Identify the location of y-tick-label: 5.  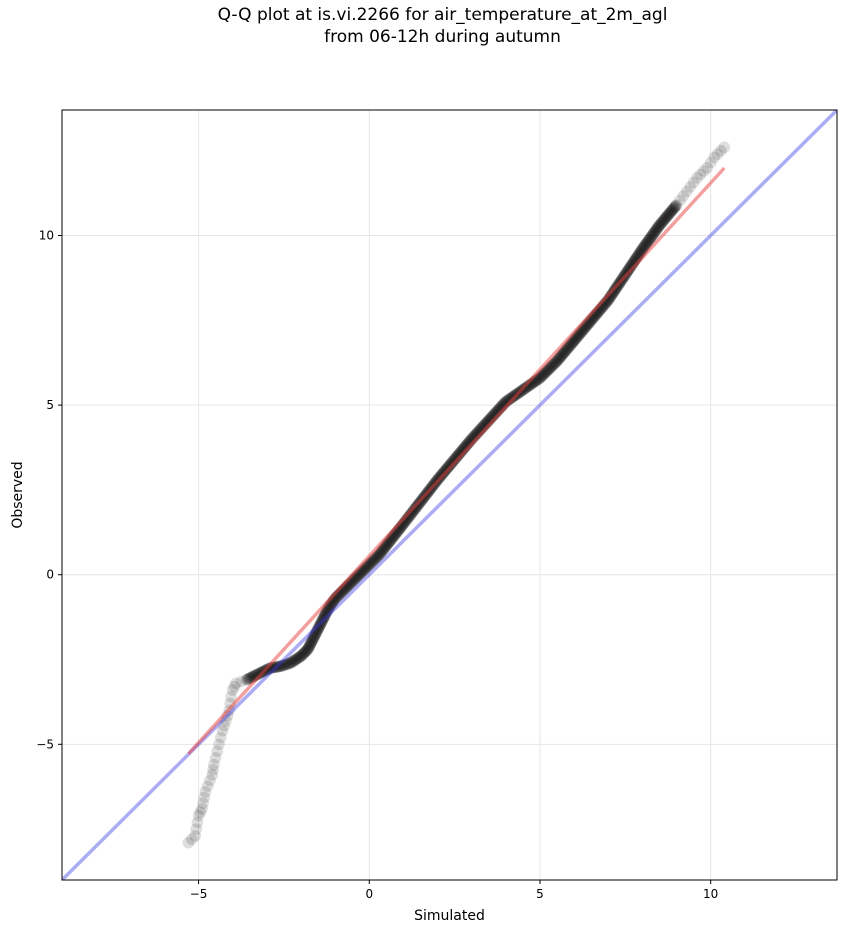
(50, 405).